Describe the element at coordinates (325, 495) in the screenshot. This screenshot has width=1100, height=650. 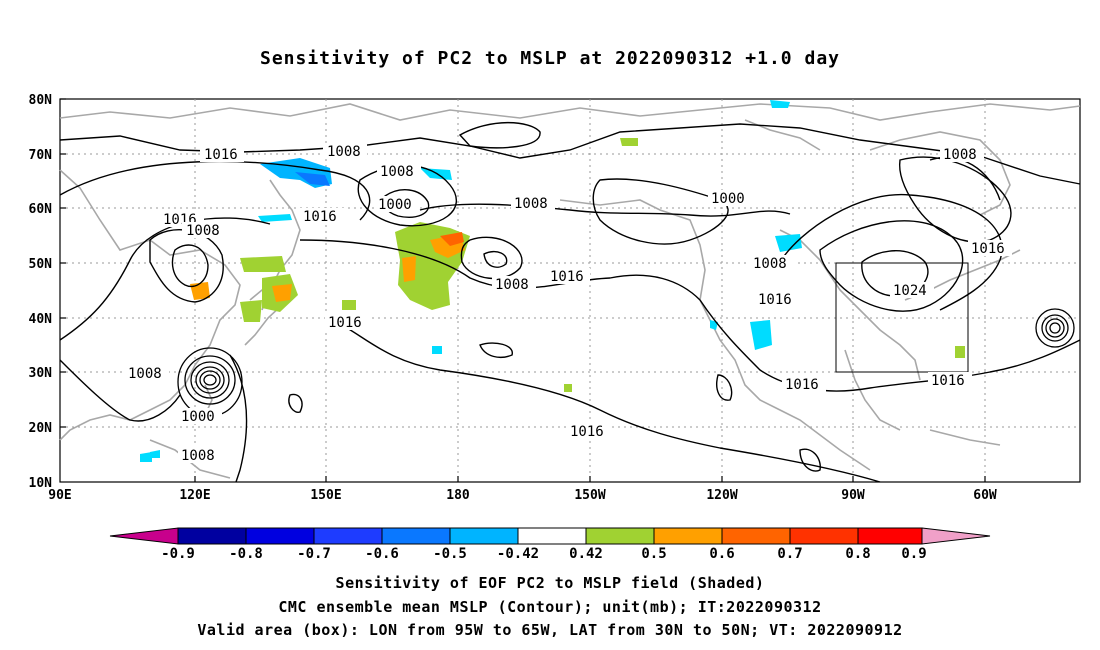
I see `lon-label: 150E` at that location.